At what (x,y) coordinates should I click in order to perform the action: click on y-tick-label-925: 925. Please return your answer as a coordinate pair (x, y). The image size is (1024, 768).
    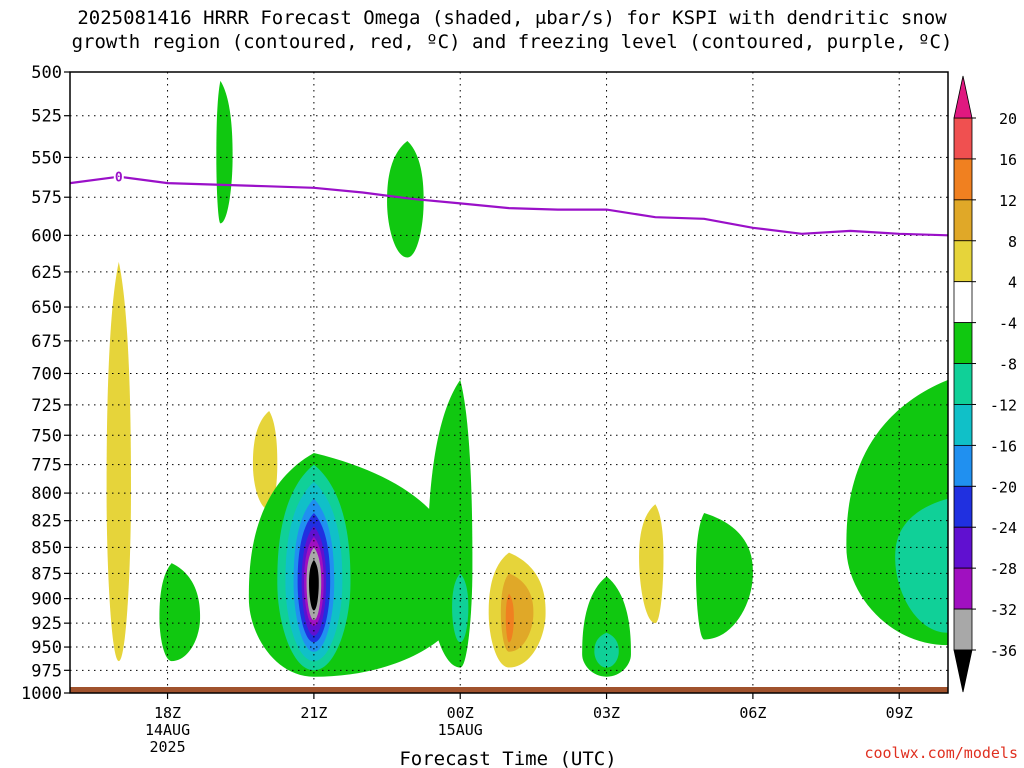
    Looking at the image, I should click on (46, 624).